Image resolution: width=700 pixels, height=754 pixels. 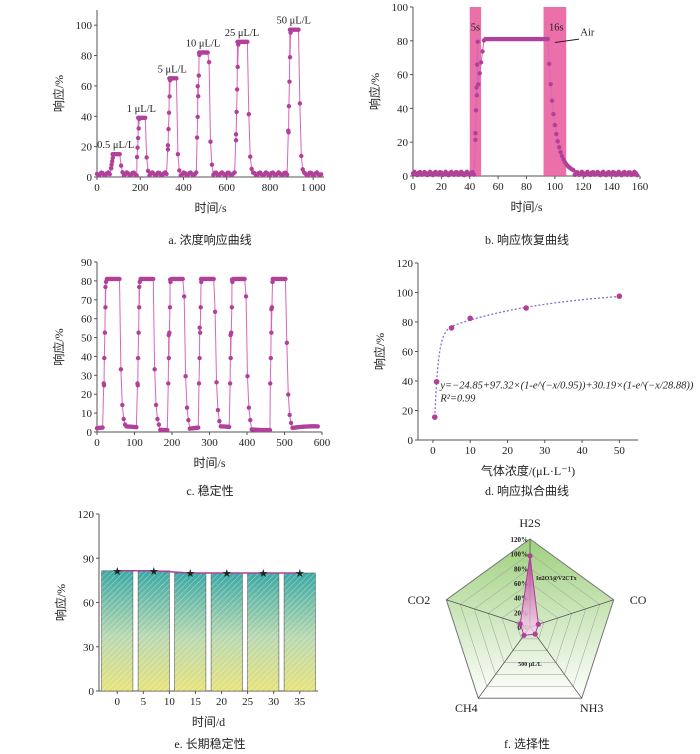 What do you see at coordinates (567, 40) in the screenshot?
I see `arrow-icon` at bounding box center [567, 40].